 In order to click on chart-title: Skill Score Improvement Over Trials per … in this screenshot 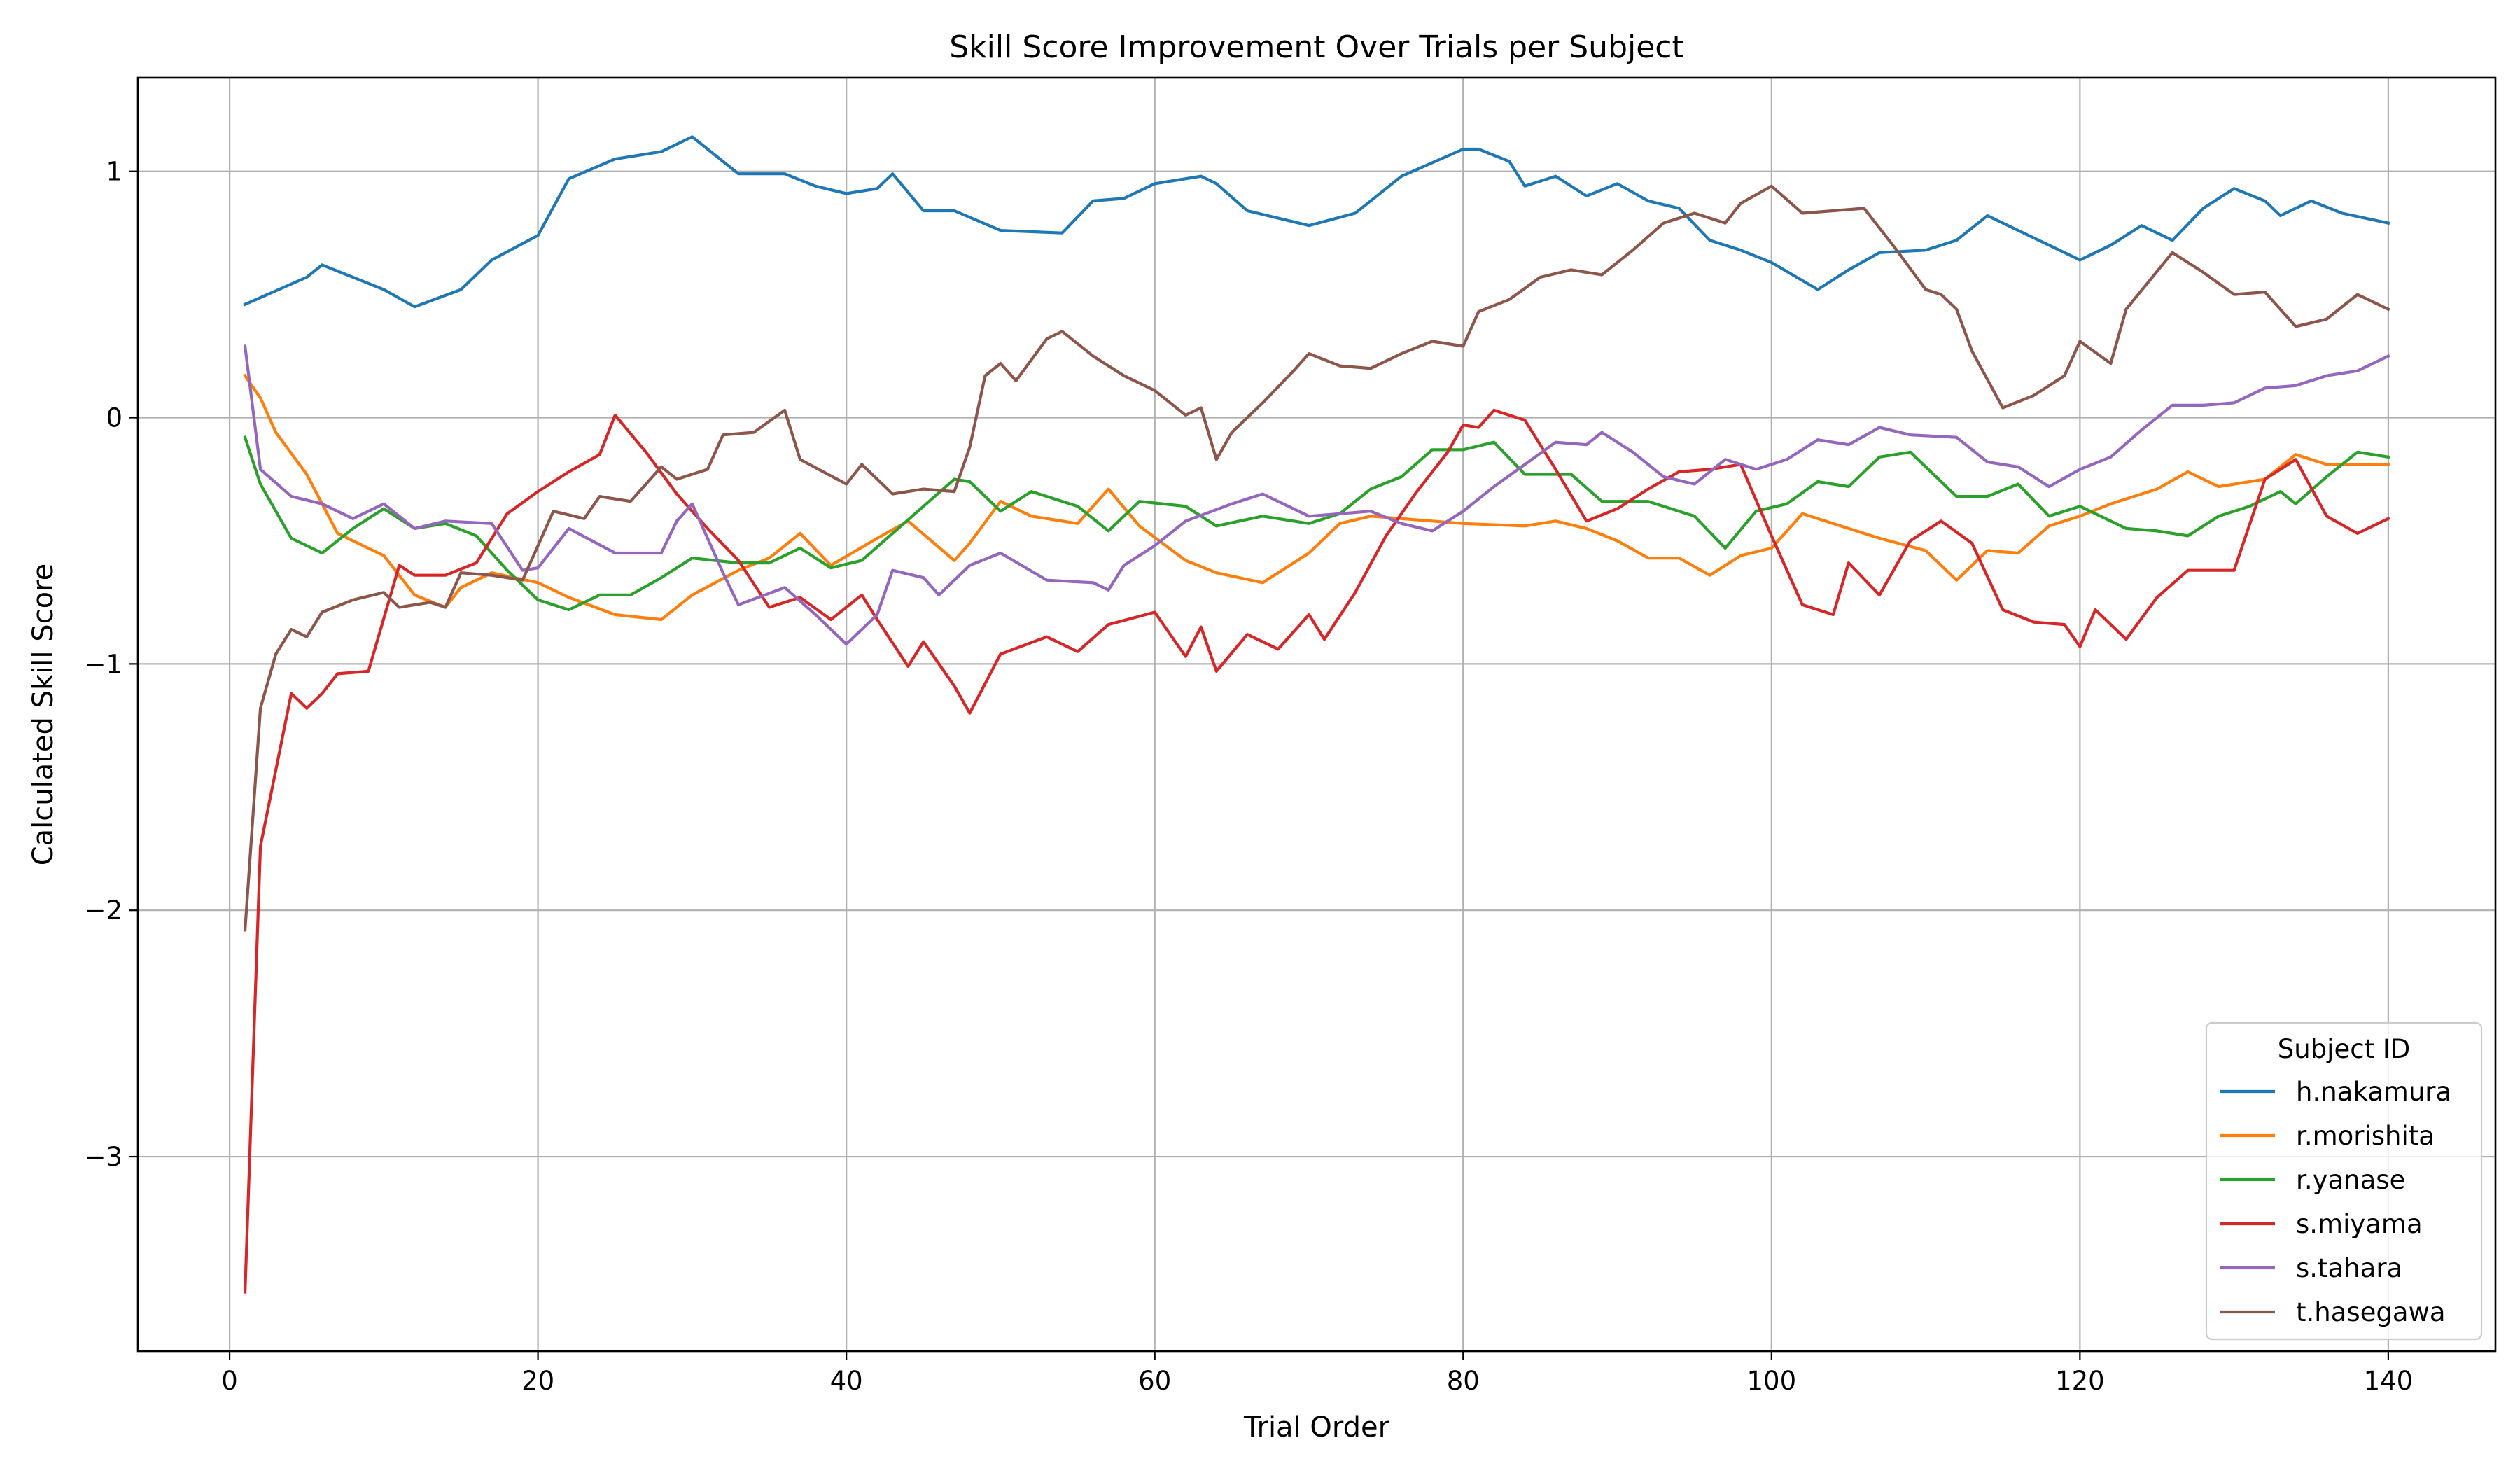, I will do `click(1316, 47)`.